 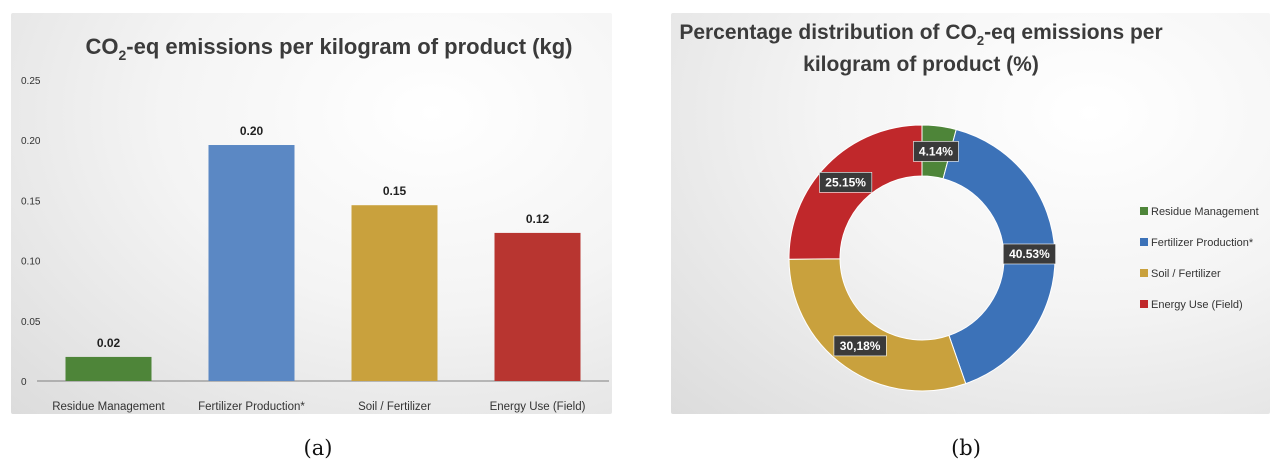 I want to click on legend-entry: Fertilizer Production*, so click(x=1202, y=243).